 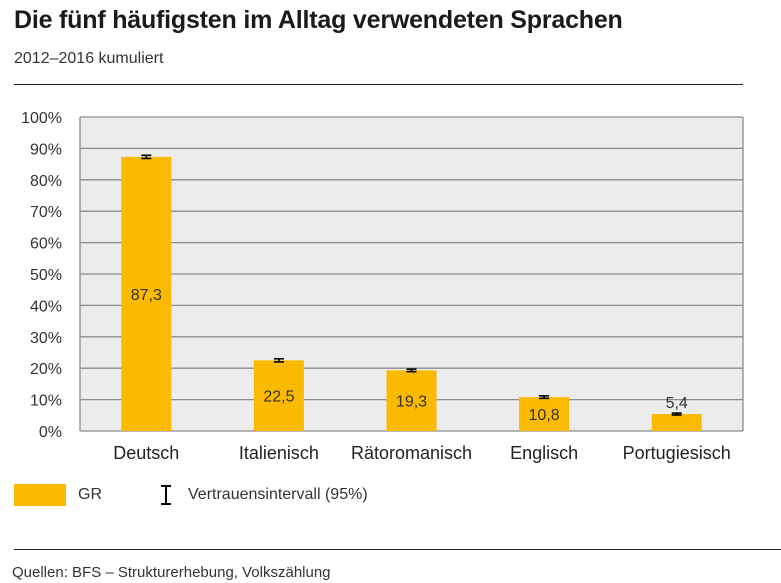 I want to click on data-label: 5,4, so click(x=677, y=403).